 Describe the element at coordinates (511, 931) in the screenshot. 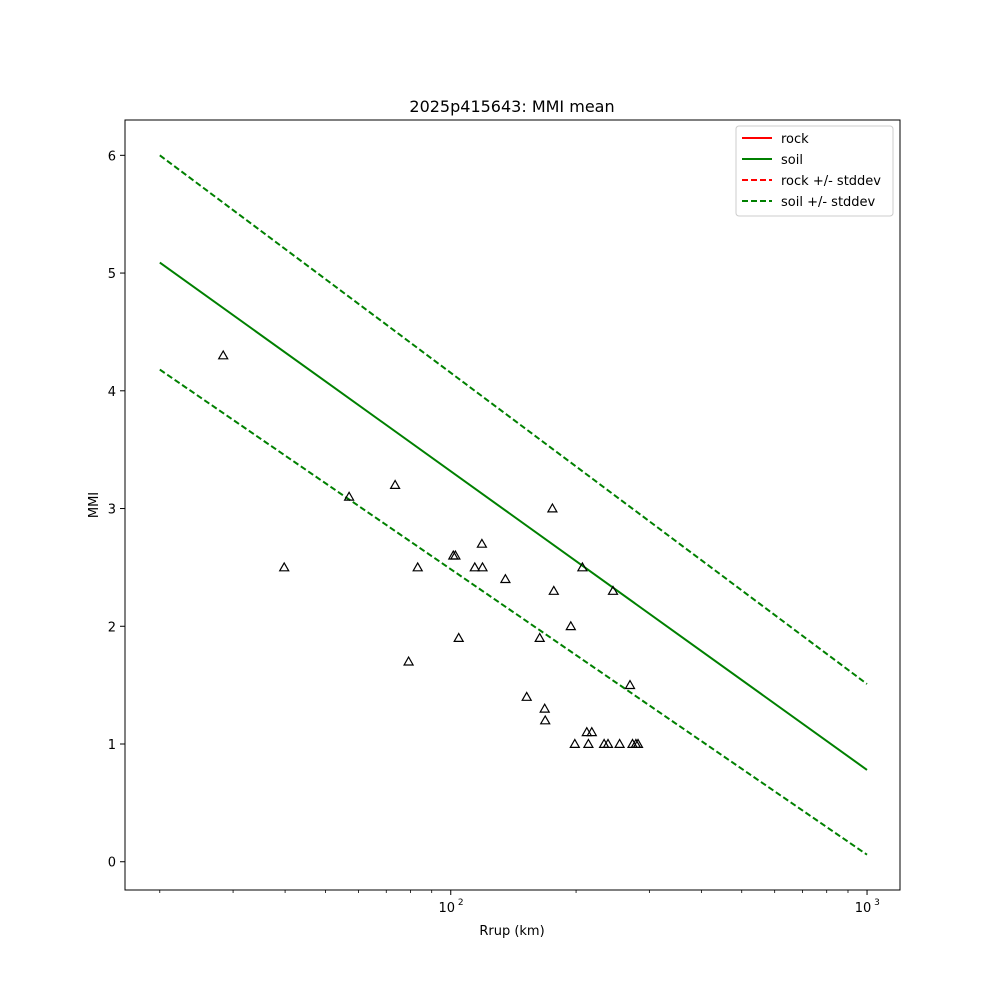

I see `x-axis-label: Rrup (km)` at that location.